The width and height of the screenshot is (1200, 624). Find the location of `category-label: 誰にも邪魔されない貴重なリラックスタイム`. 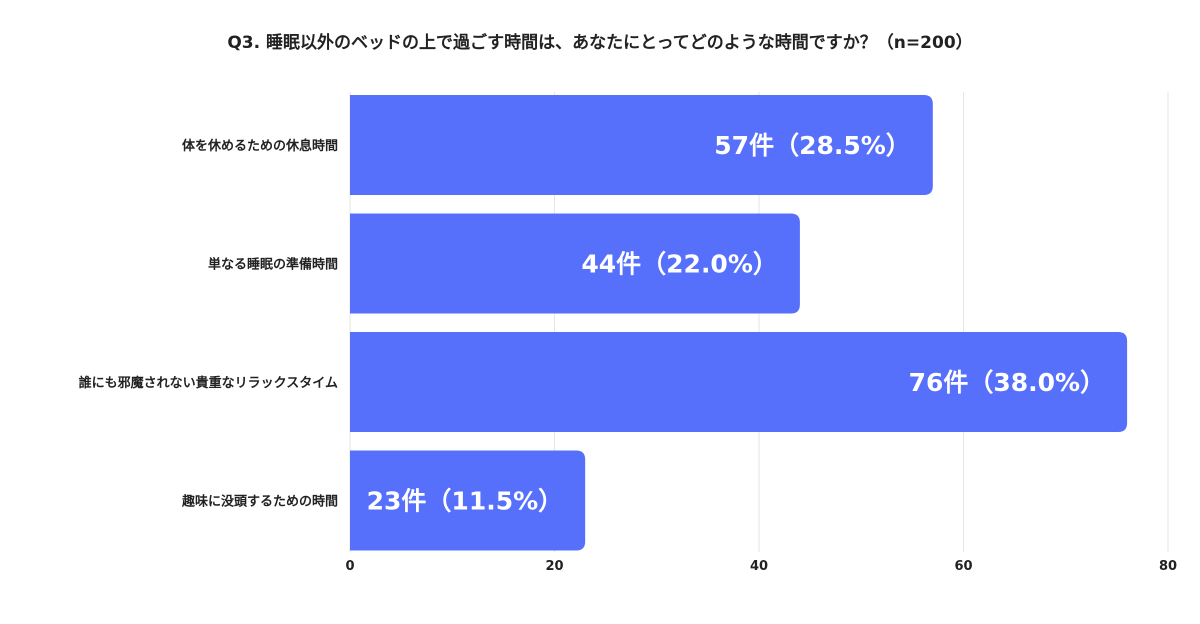

category-label: 誰にも邪魔されない貴重なリラックスタイム is located at coordinates (208, 383).